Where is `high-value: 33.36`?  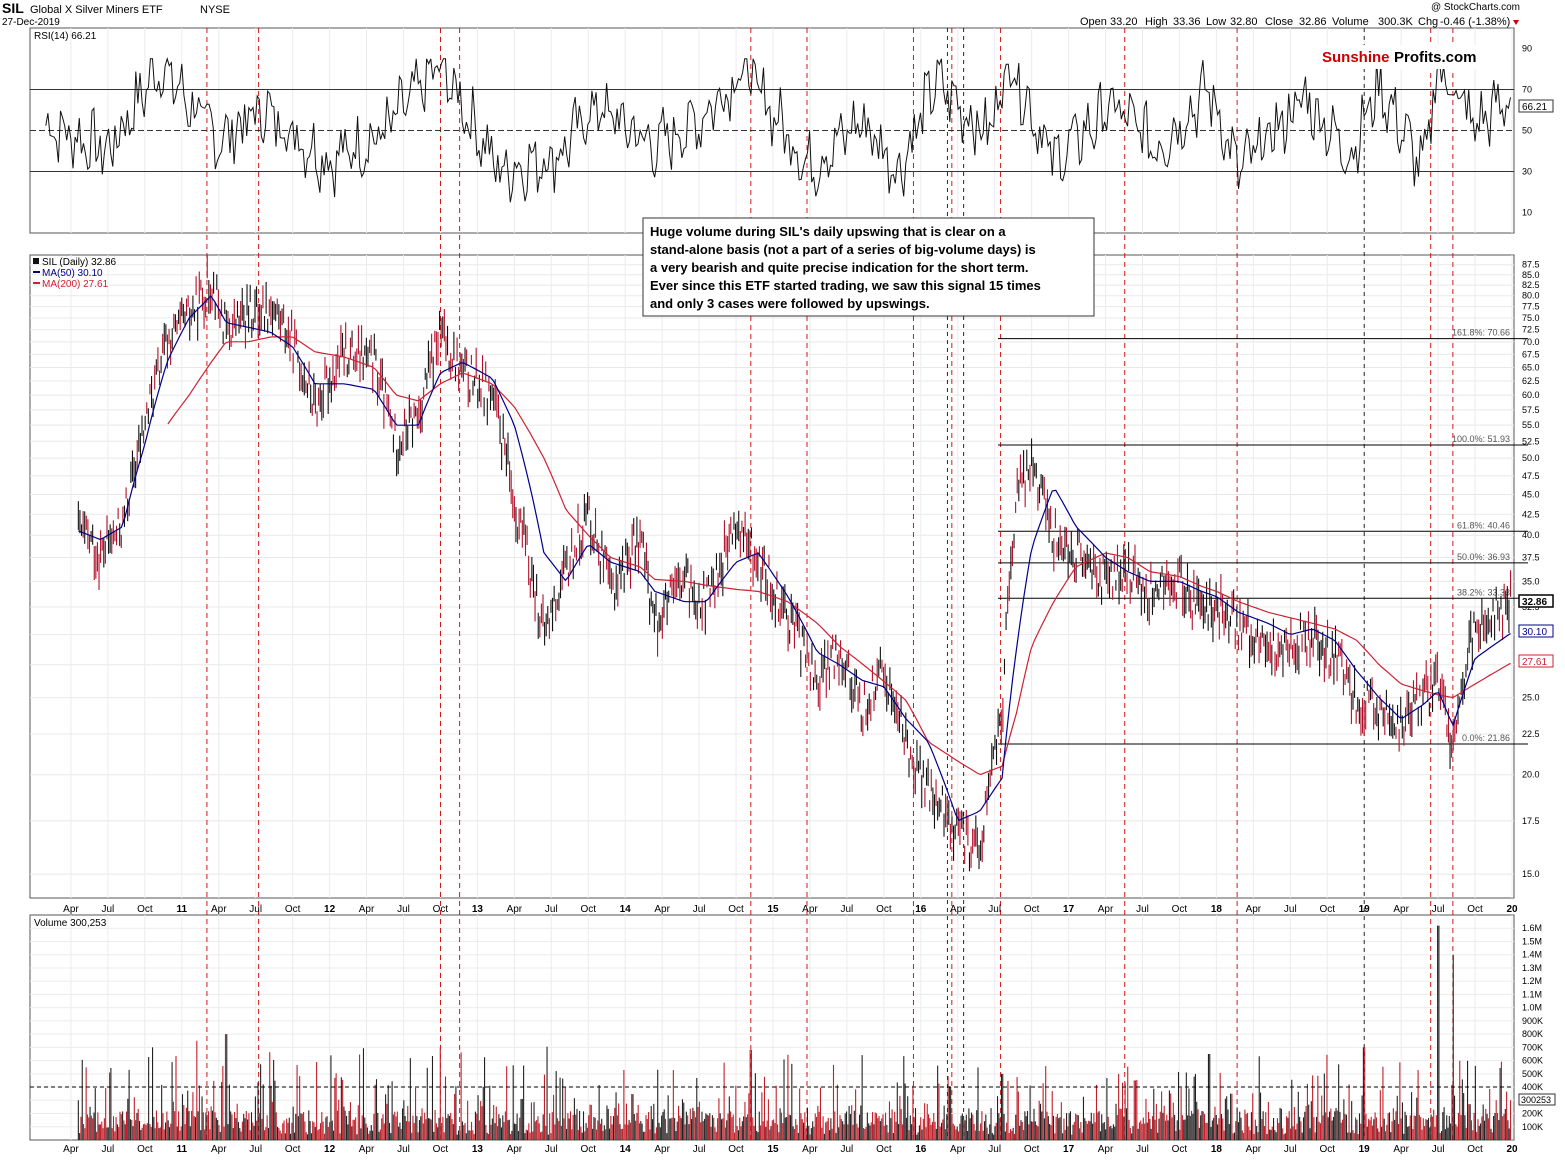
high-value: 33.36 is located at coordinates (1187, 22).